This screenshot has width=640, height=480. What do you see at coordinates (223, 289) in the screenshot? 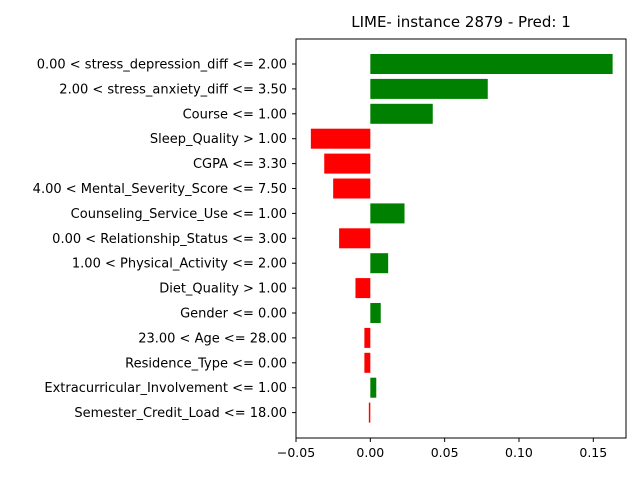
I see `category-label-9: Diet_Quality > 1.00` at bounding box center [223, 289].